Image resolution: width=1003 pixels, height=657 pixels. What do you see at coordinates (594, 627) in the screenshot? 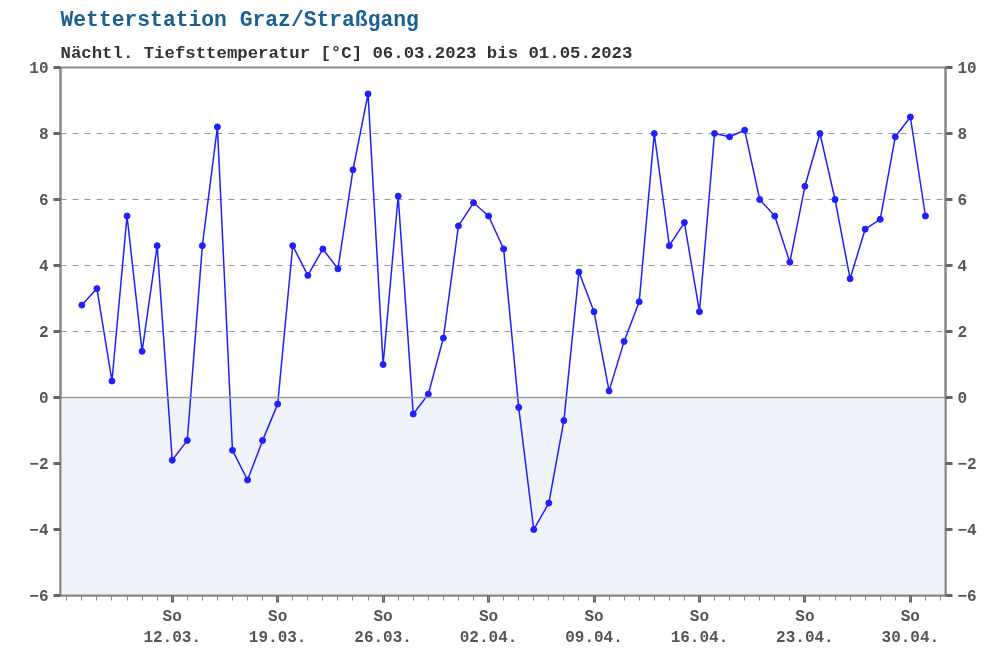
I see `x-tick-label: So 09.04.` at bounding box center [594, 627].